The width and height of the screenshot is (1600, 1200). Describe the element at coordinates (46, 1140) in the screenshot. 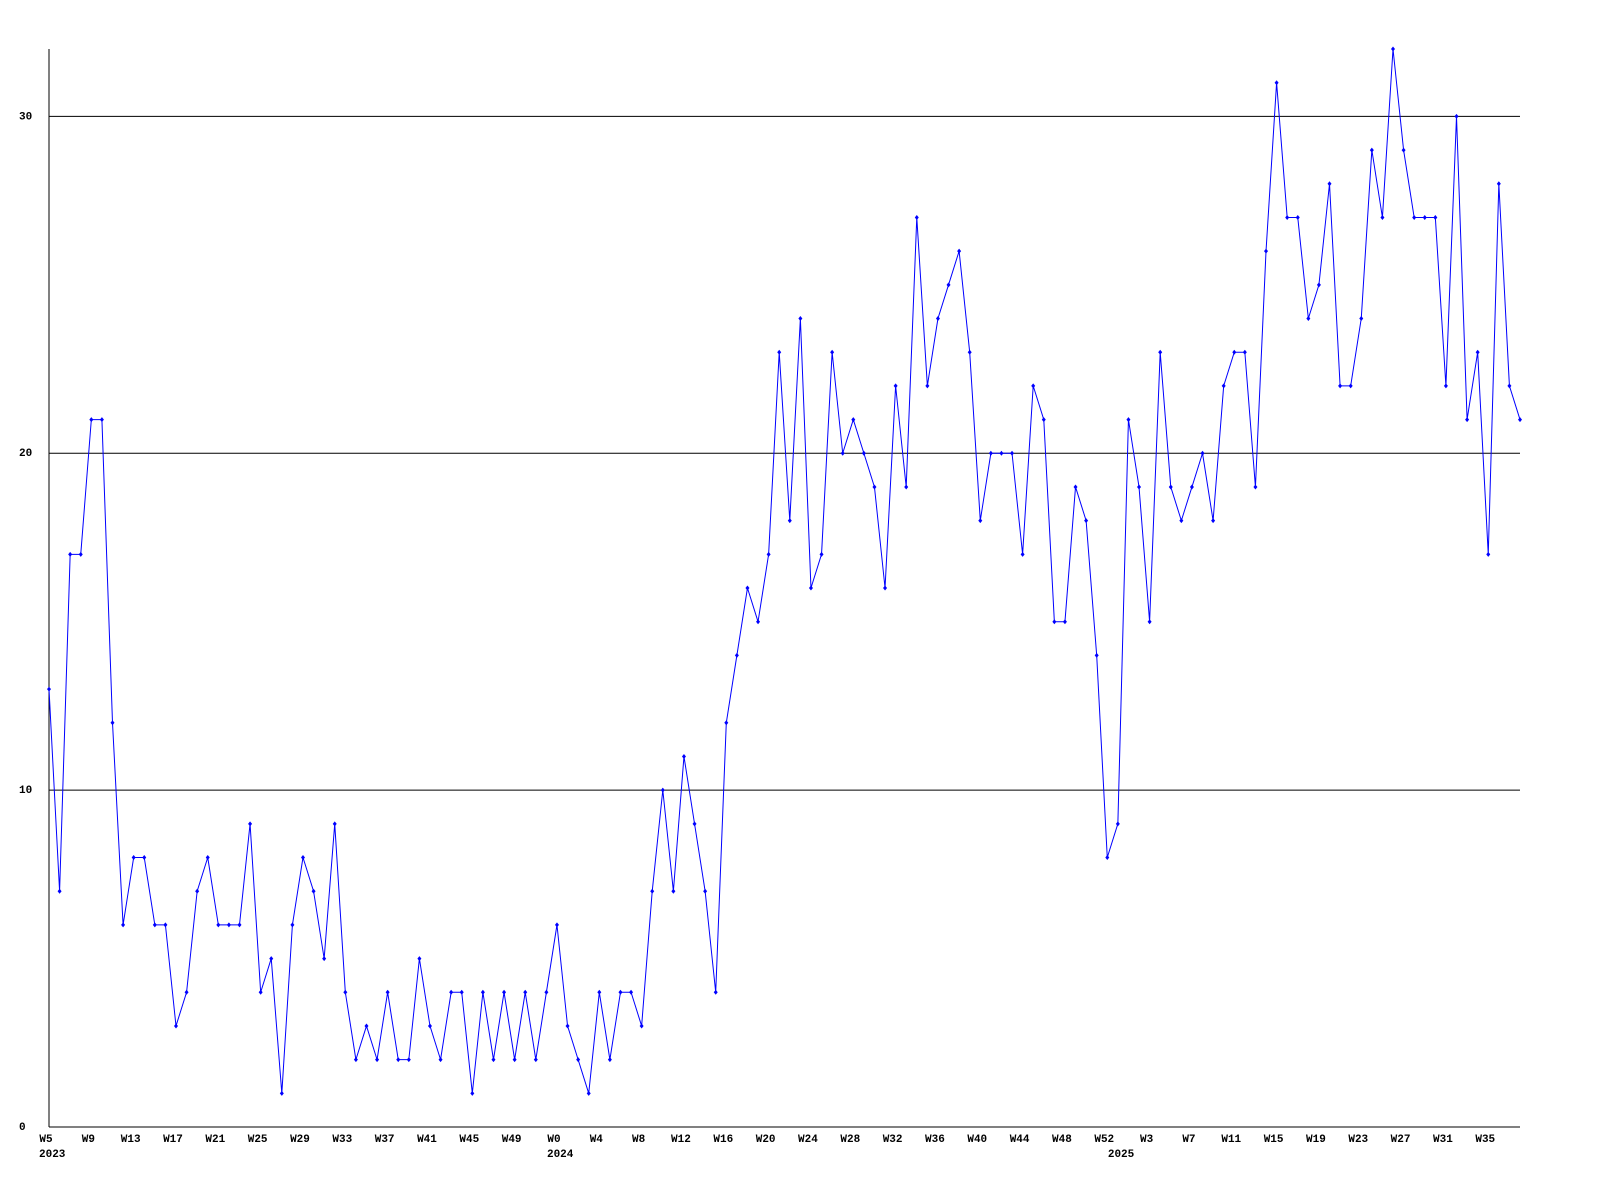

I see `x-tick-label: W5` at that location.